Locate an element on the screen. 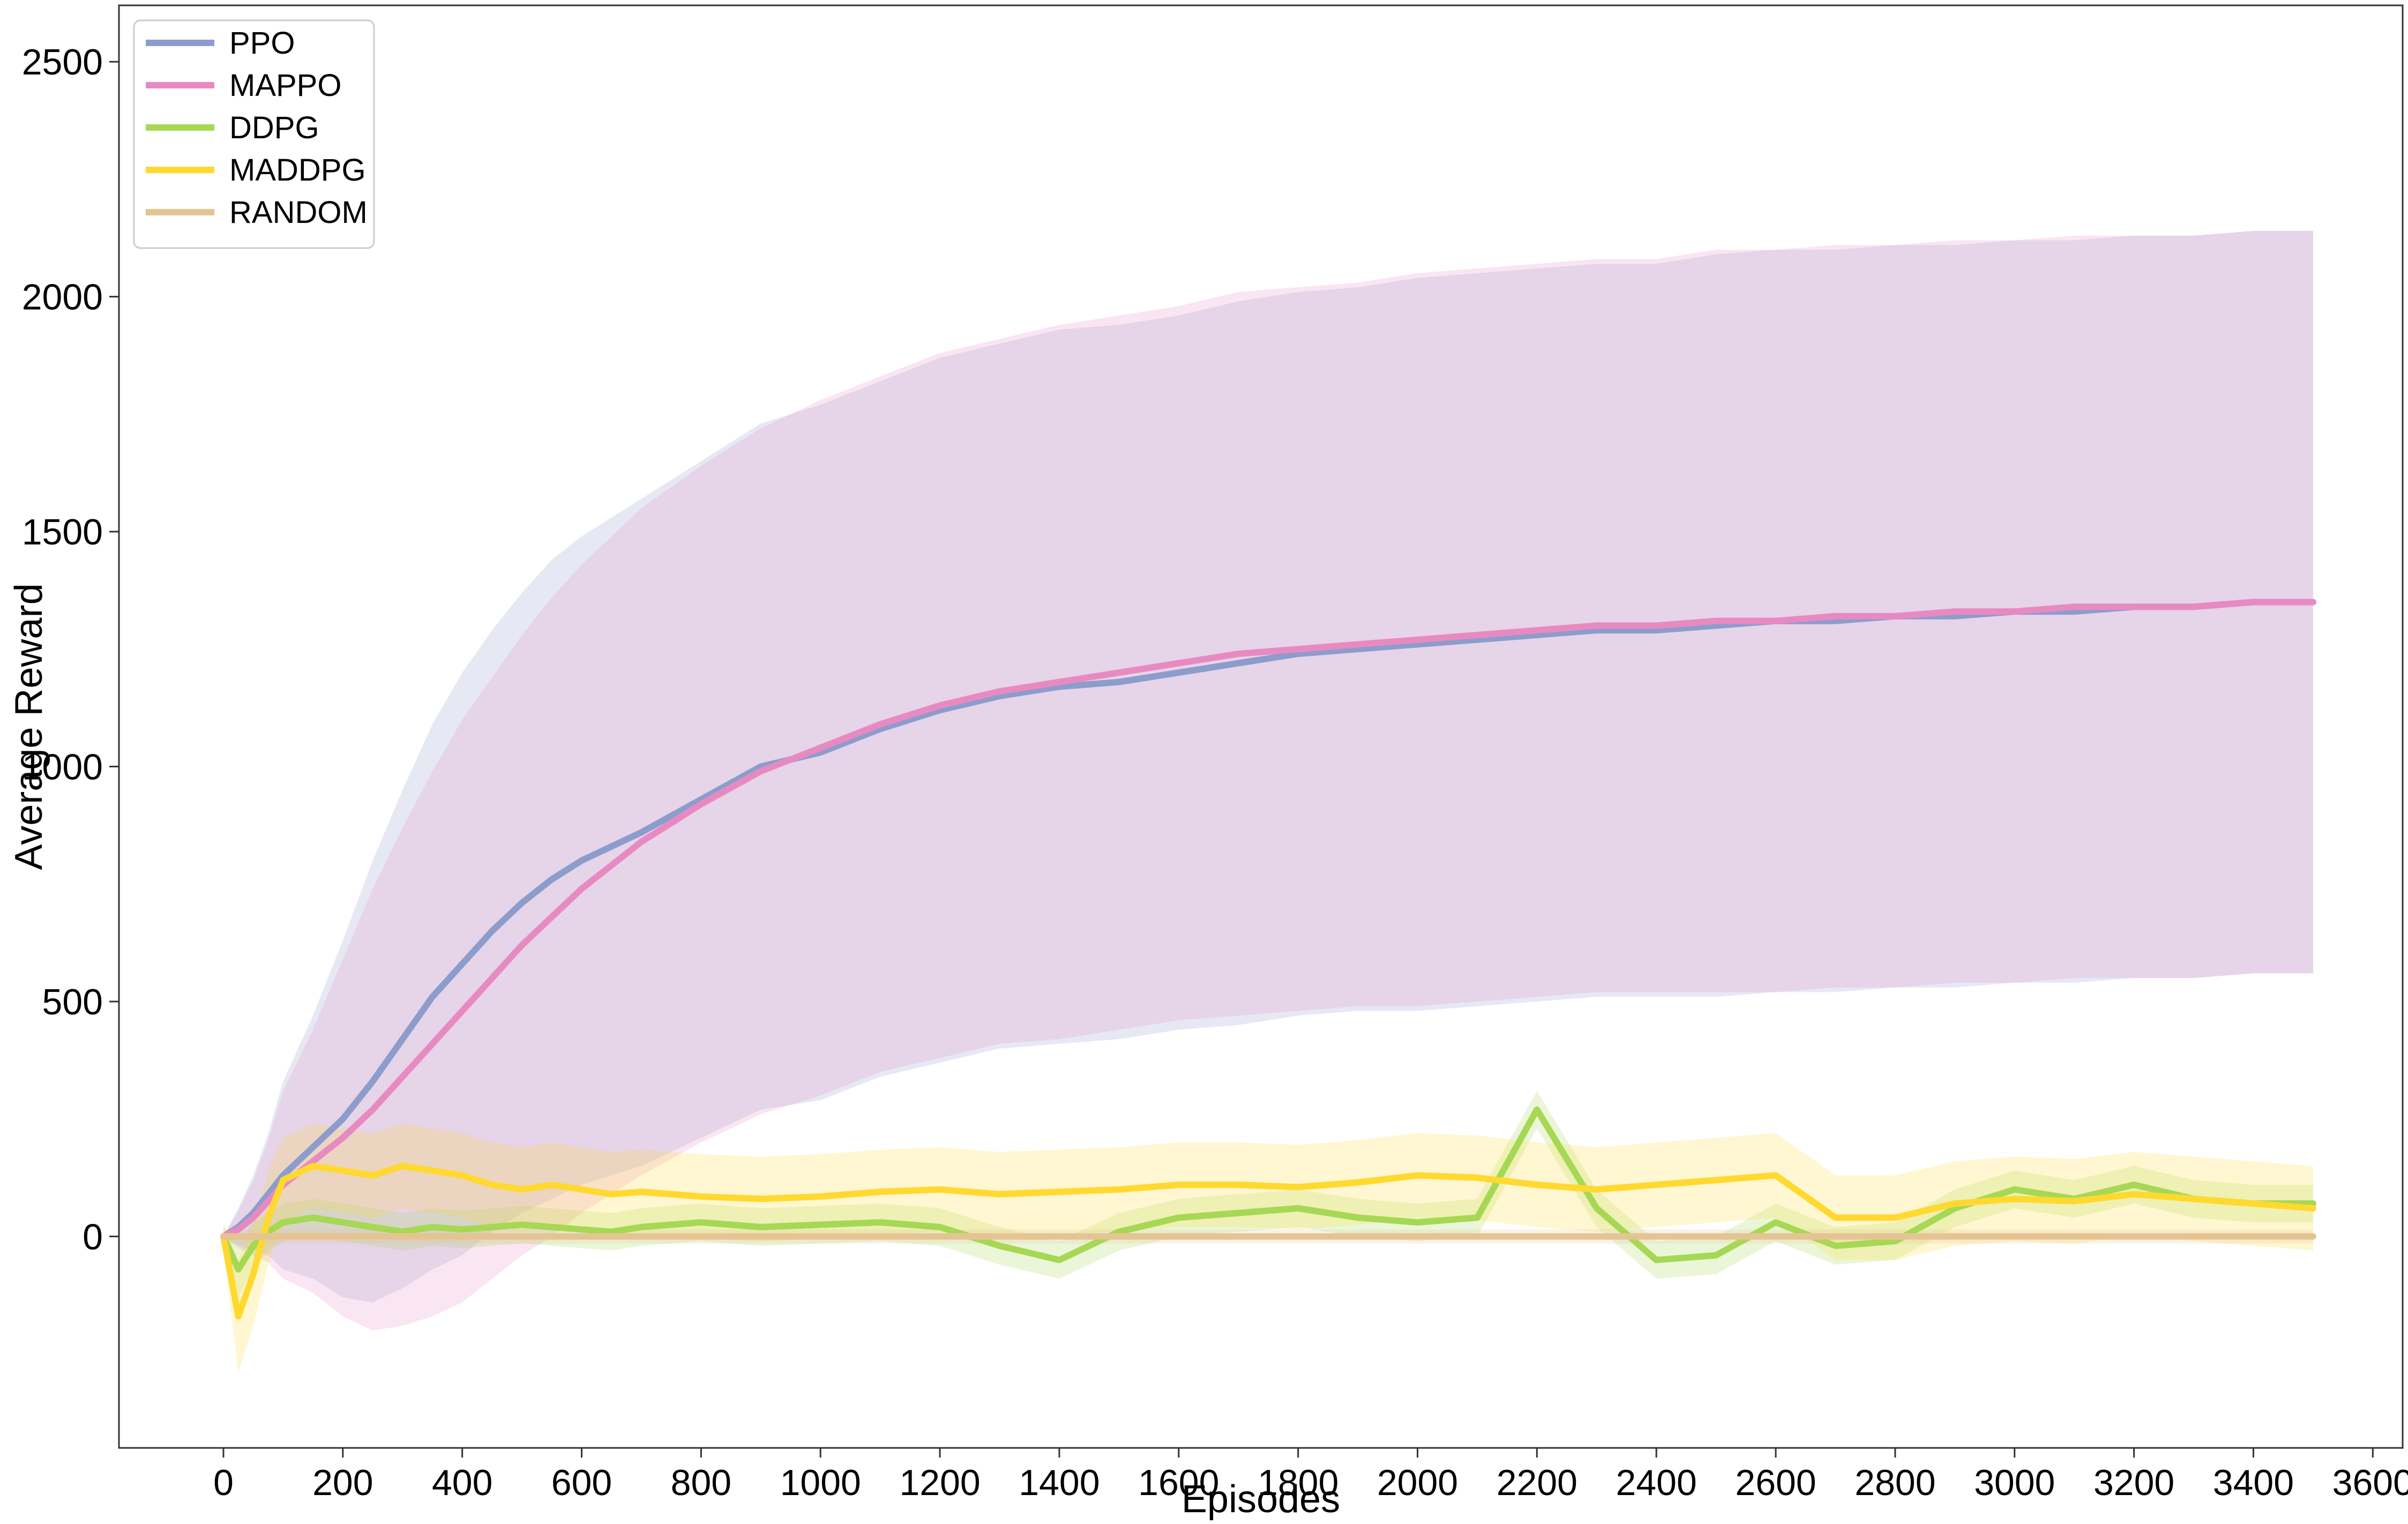 This screenshot has width=2408, height=1524. x-tick-label: 400 is located at coordinates (462, 1483).